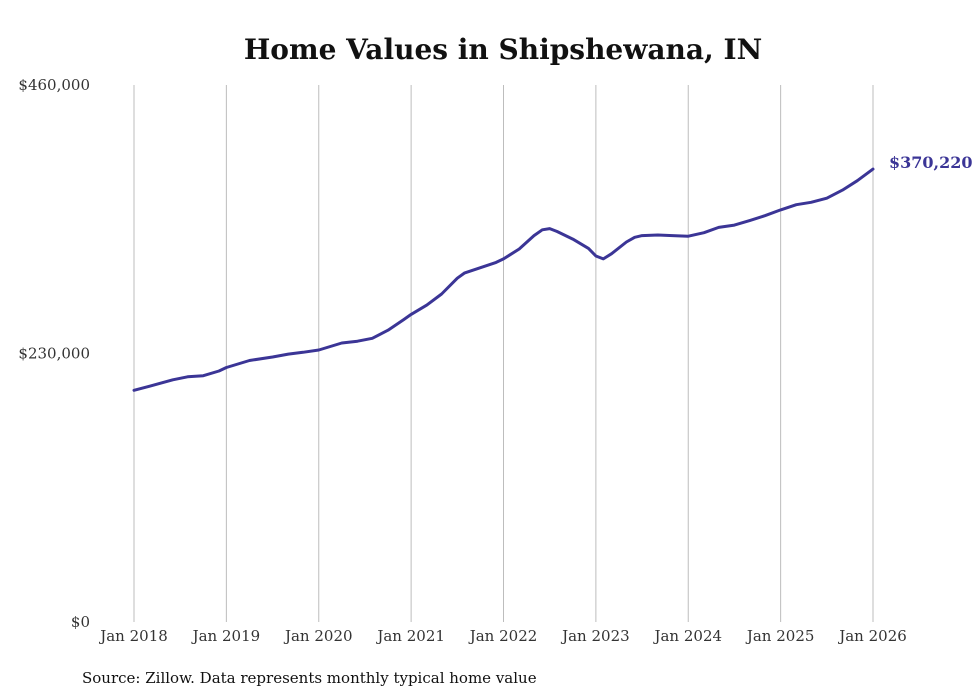  What do you see at coordinates (595, 636) in the screenshot?
I see `x-tick-label-5: Jan 2023` at bounding box center [595, 636].